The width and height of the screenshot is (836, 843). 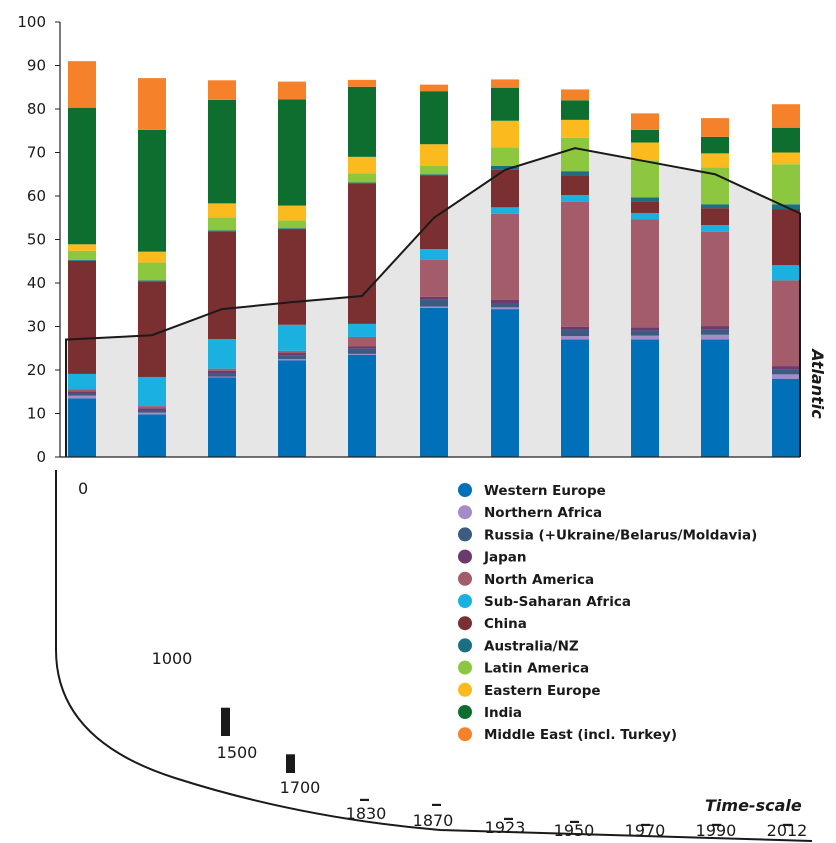 What do you see at coordinates (36, 153) in the screenshot?
I see `y-tick-label: 70` at bounding box center [36, 153].